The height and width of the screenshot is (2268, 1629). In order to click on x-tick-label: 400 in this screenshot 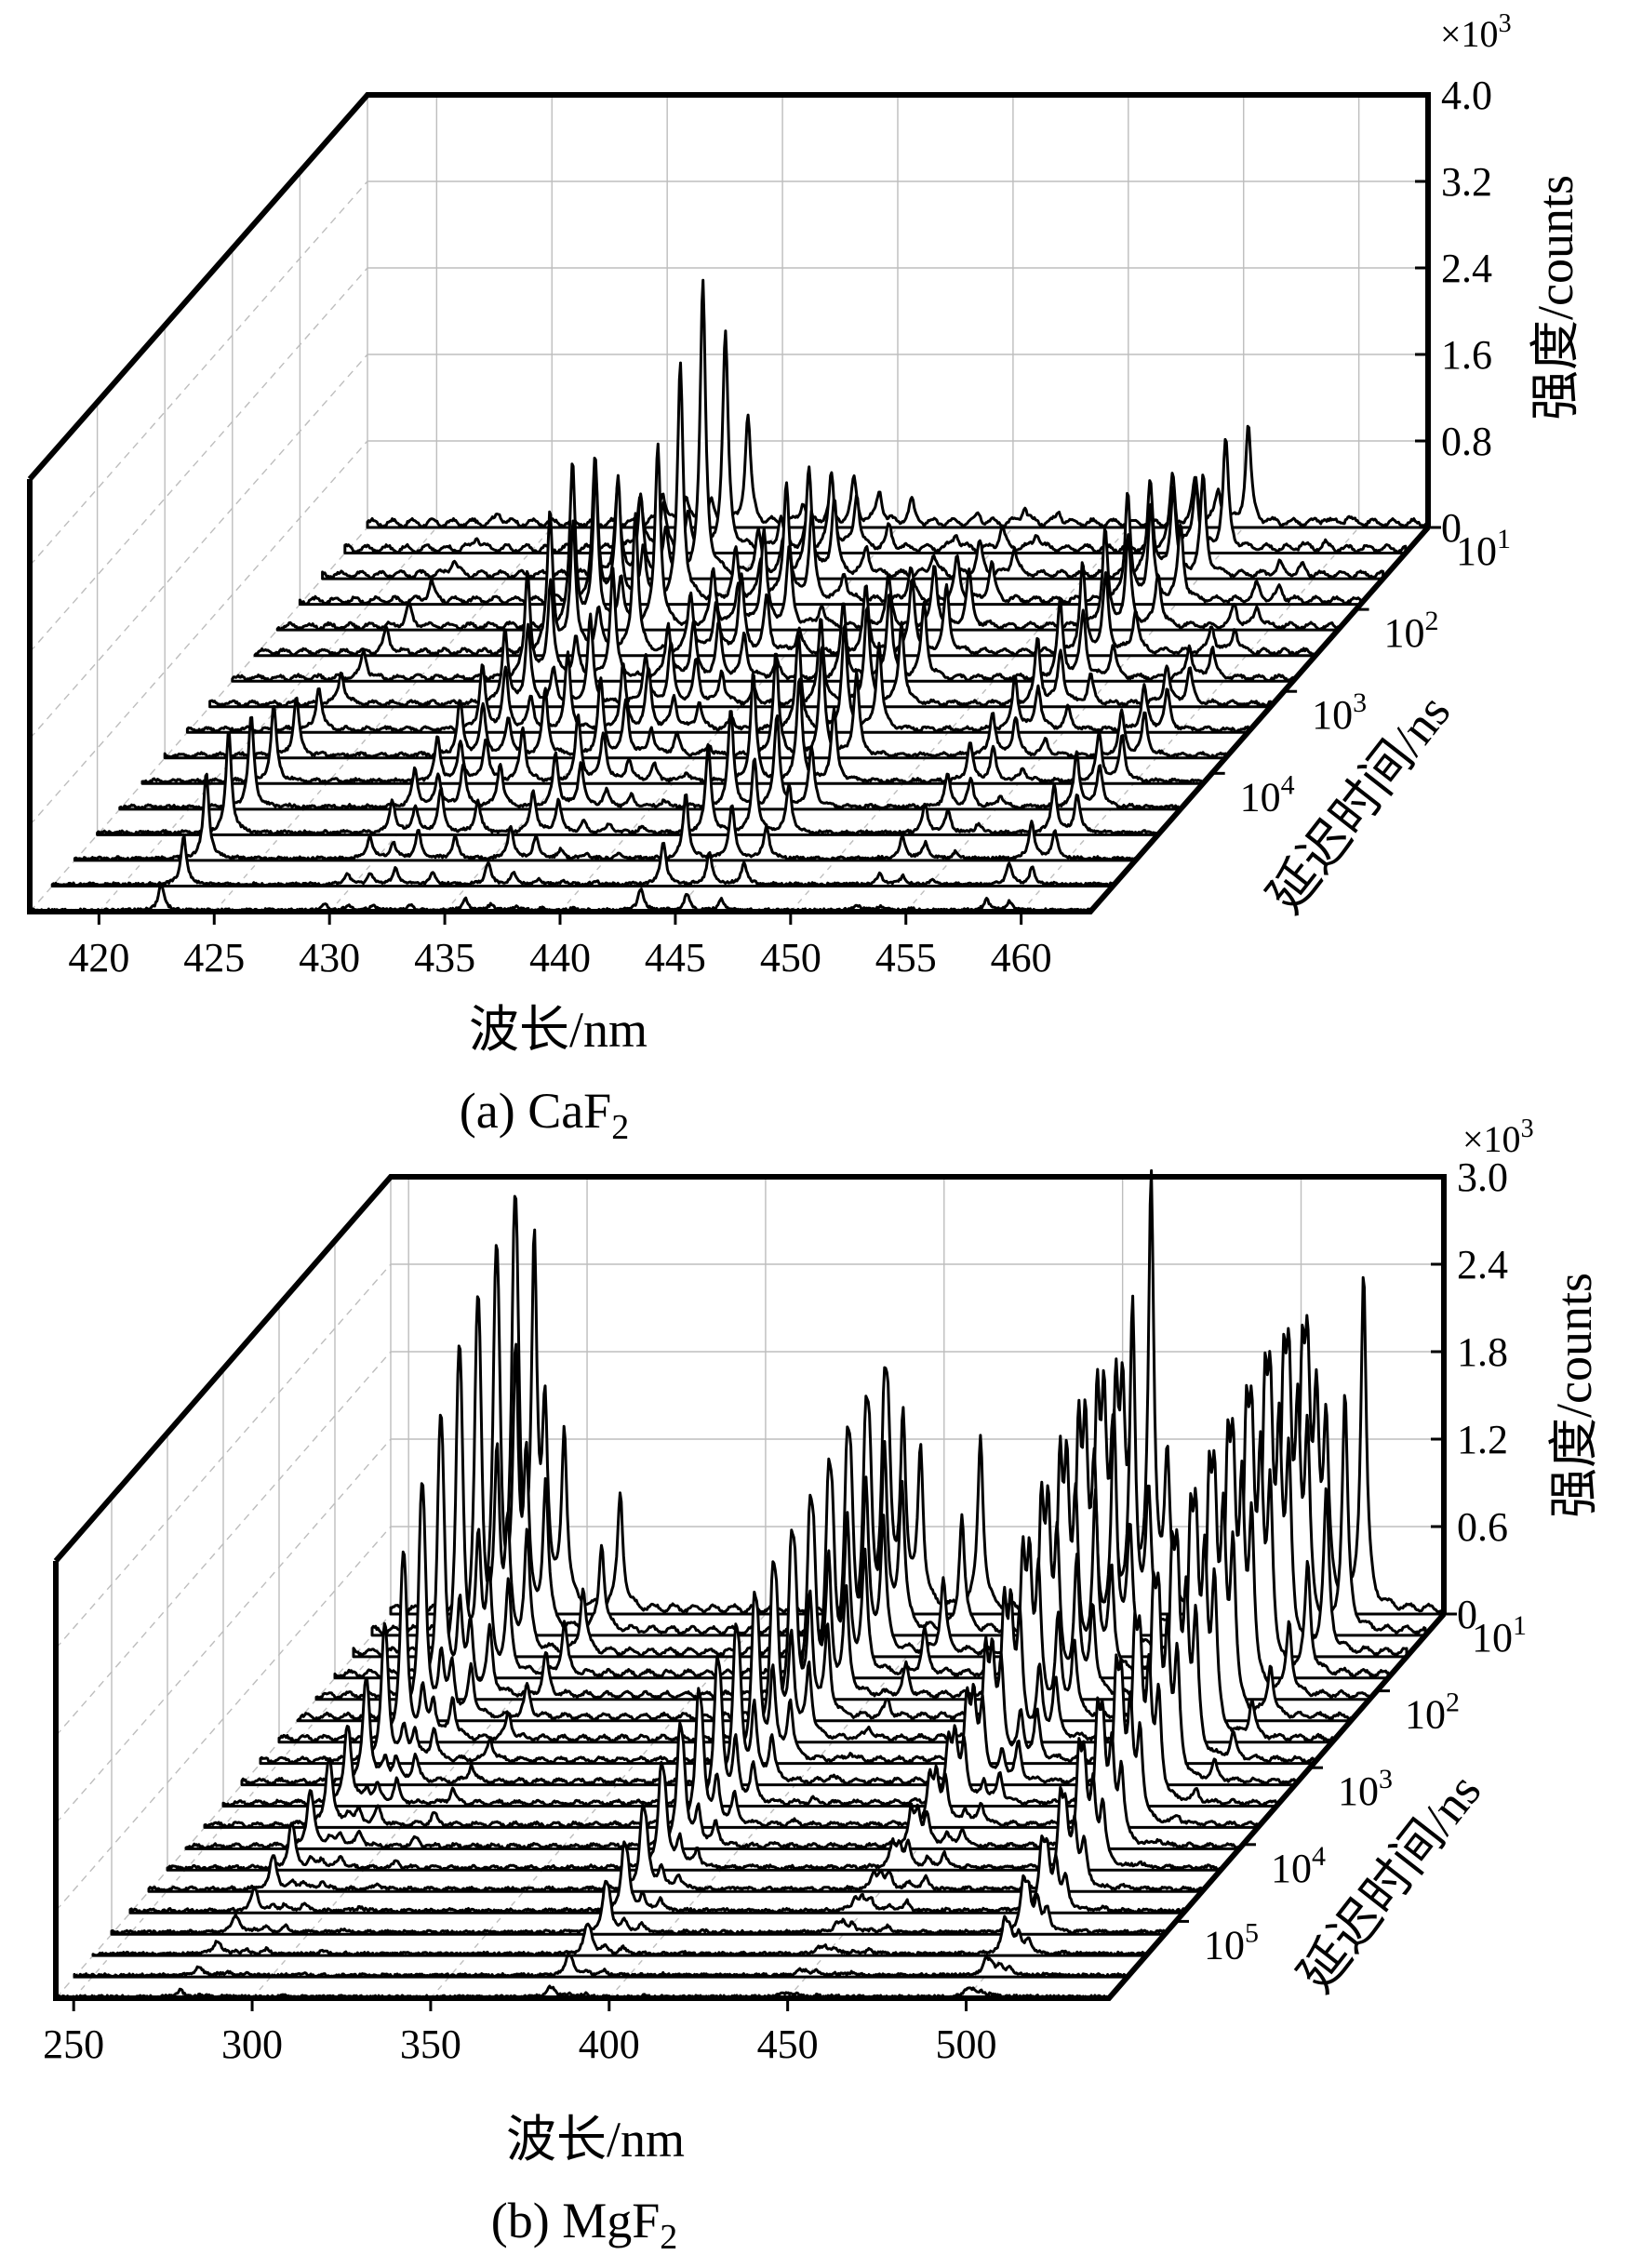, I will do `click(610, 2044)`.